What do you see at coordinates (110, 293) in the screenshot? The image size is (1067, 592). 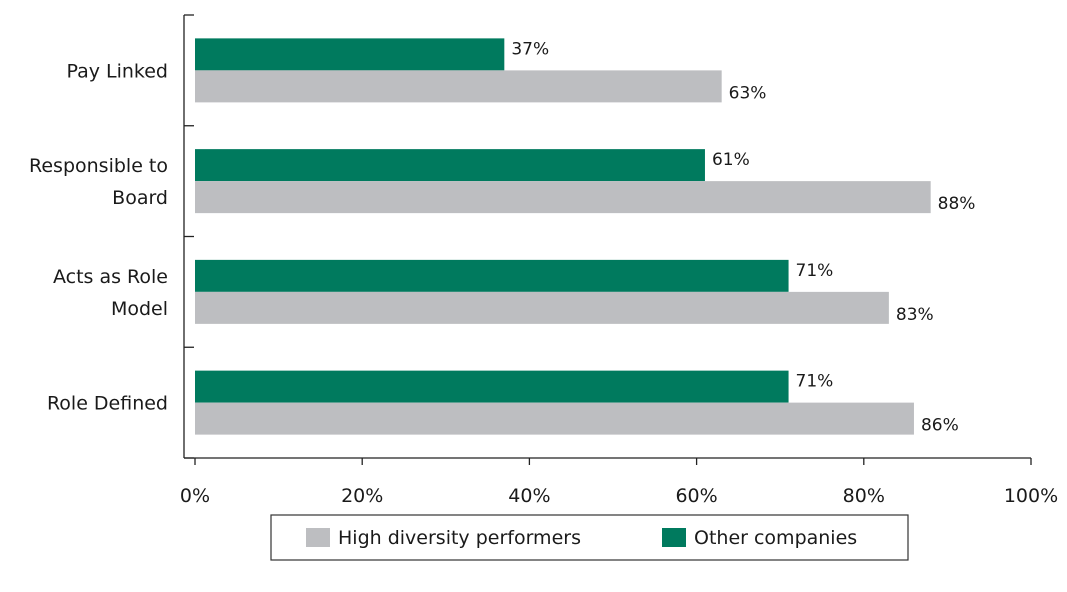 I see `category-label: Acts as Role Model` at bounding box center [110, 293].